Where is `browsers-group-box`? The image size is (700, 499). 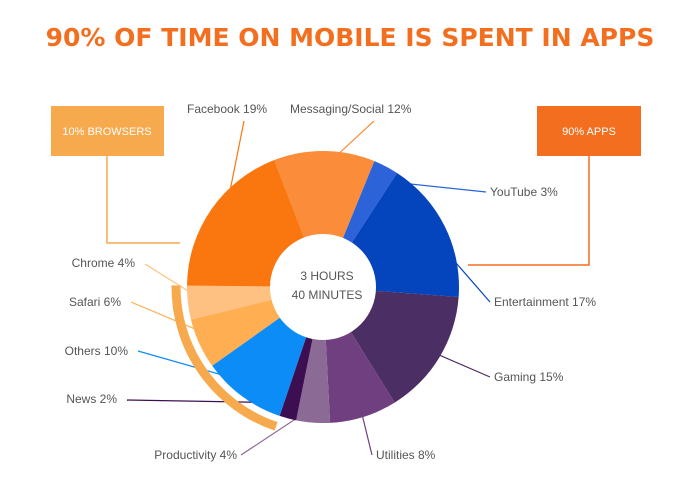 browsers-group-box is located at coordinates (107, 131).